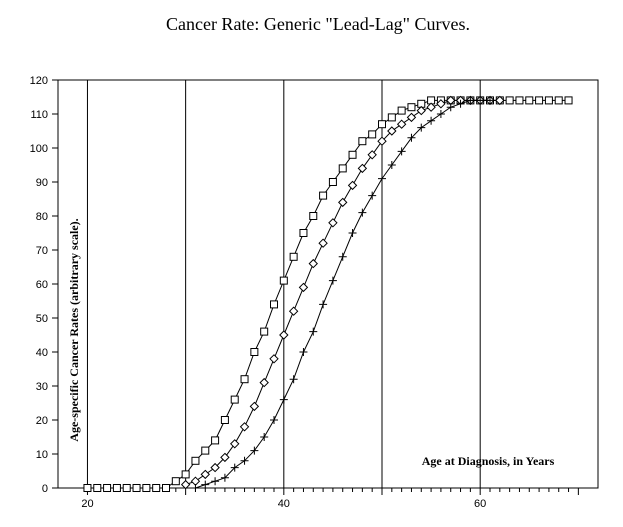 The image size is (623, 527). I want to click on x-tick-label: 20, so click(87, 504).